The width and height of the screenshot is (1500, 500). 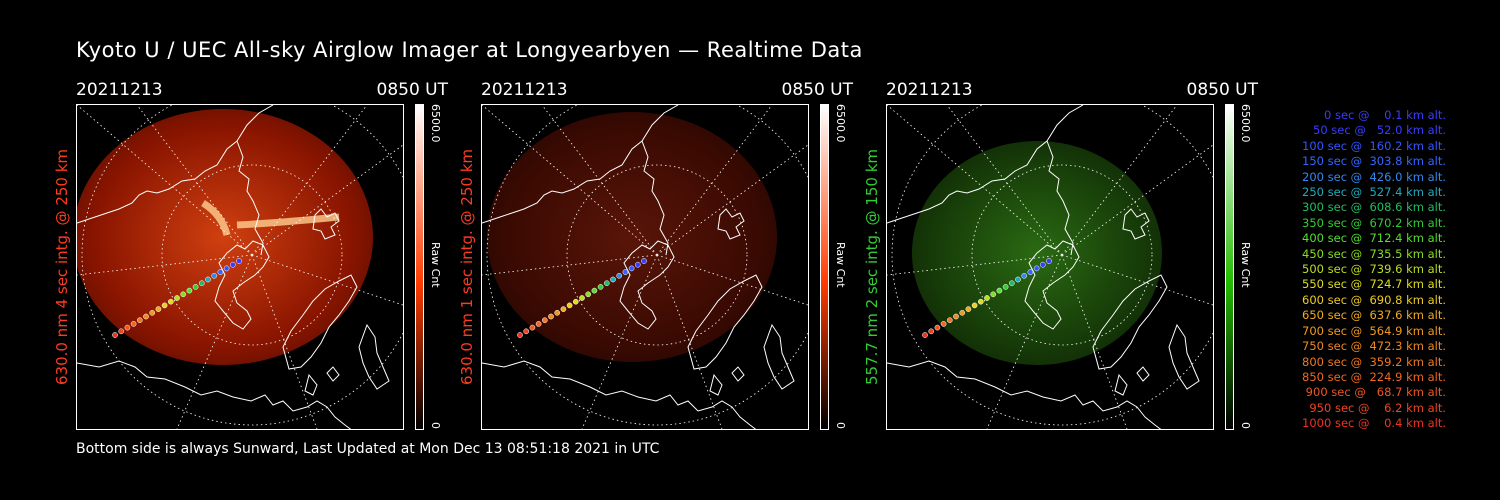 I want to click on colorbar-min: 0, so click(x=1245, y=425).